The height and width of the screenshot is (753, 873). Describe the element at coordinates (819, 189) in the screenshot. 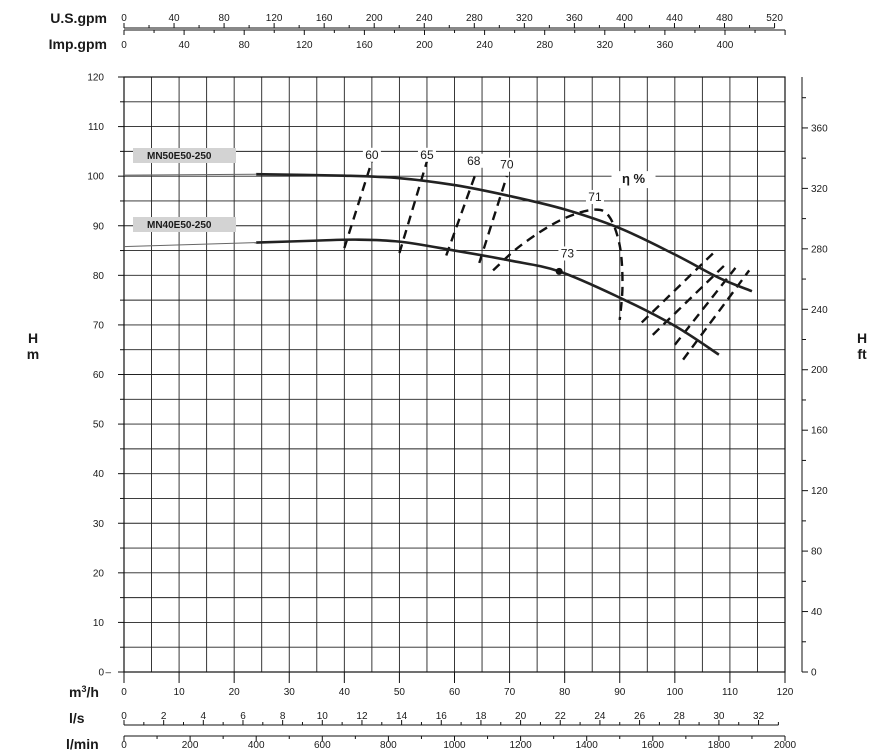

I see `h-ft-tick-label: 320` at that location.